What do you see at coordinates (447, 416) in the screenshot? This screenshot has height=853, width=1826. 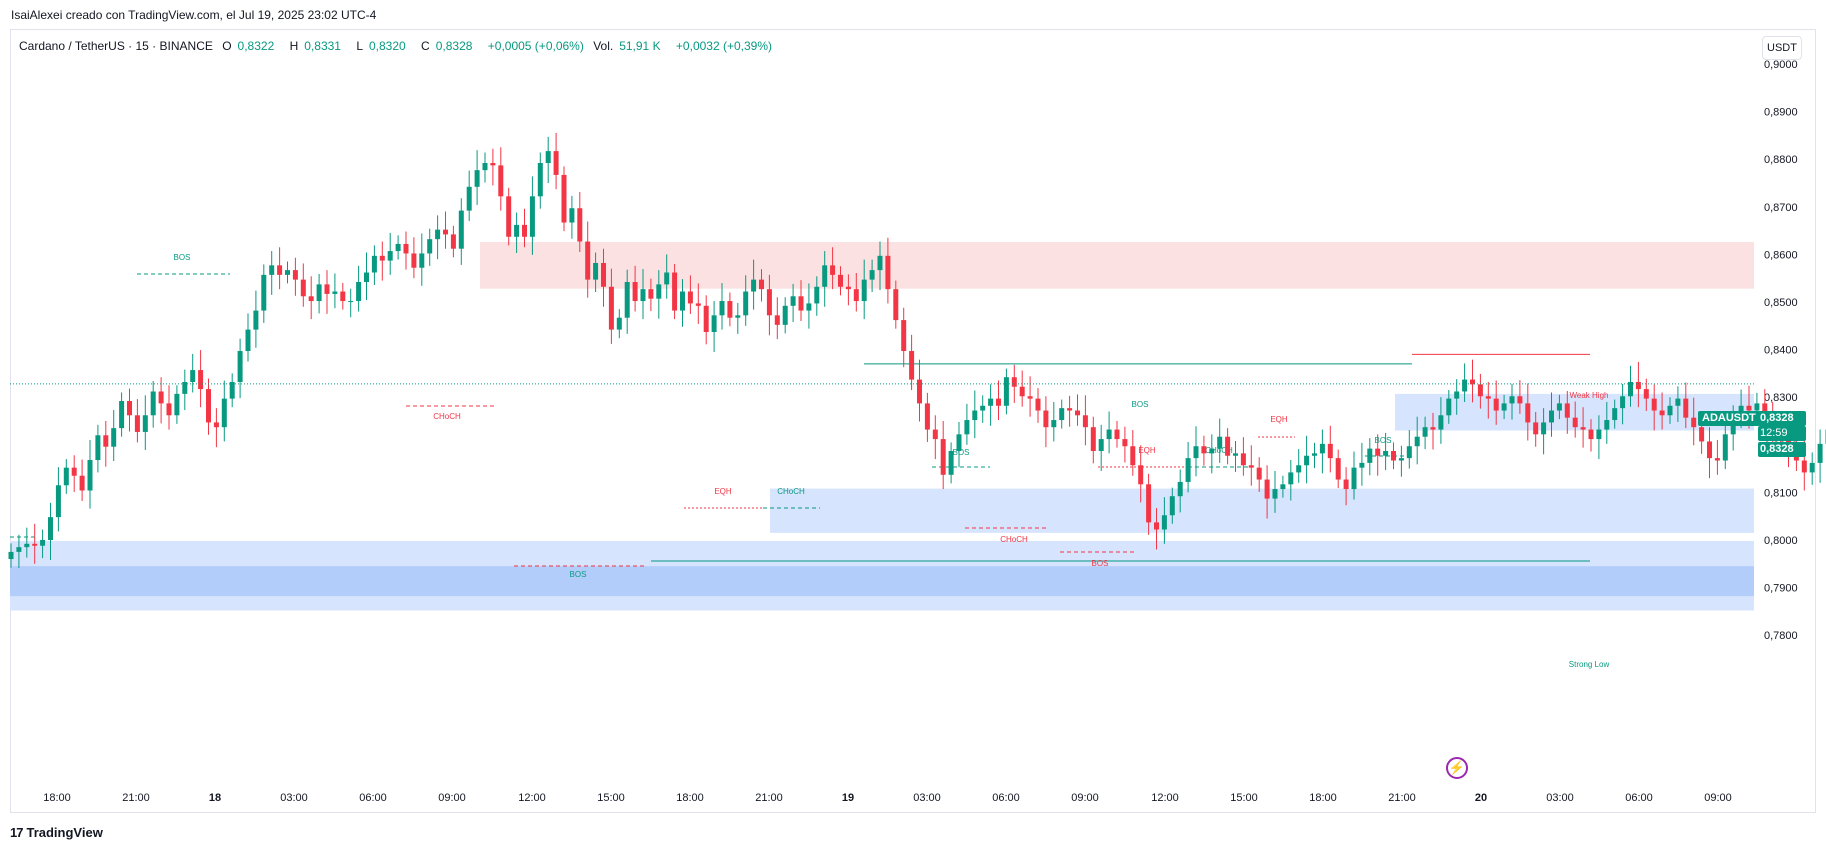 I see `structure-label: CHoCH` at bounding box center [447, 416].